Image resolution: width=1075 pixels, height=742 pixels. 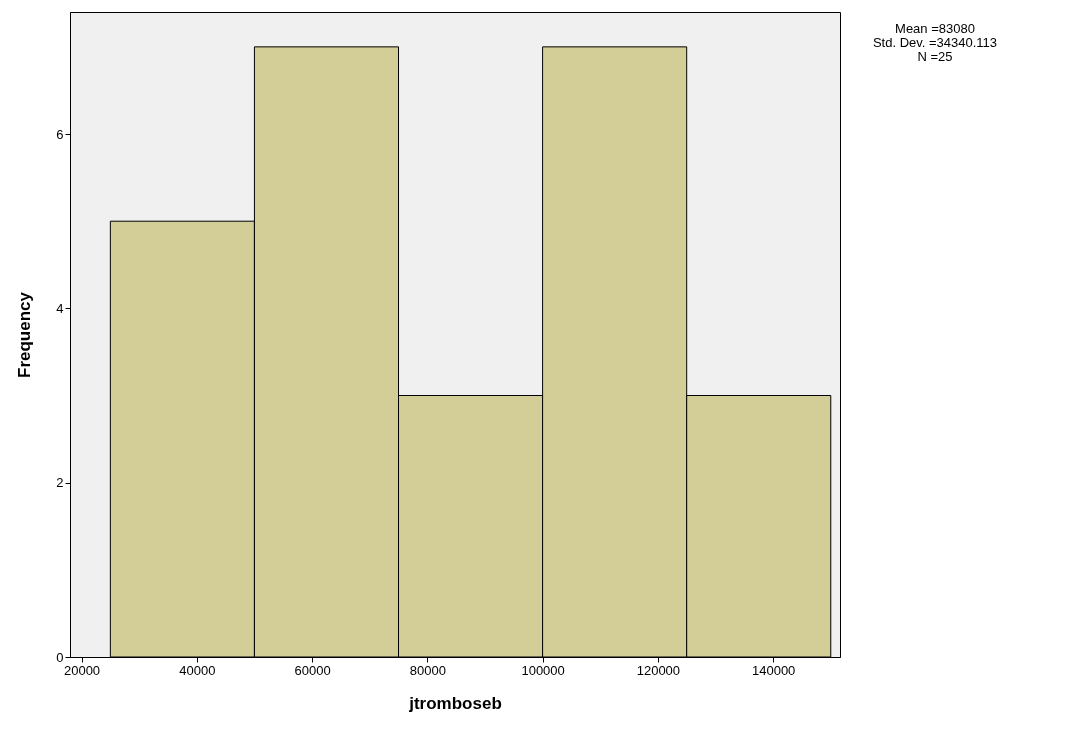 What do you see at coordinates (773, 670) in the screenshot?
I see `x-tick-label: 140000` at bounding box center [773, 670].